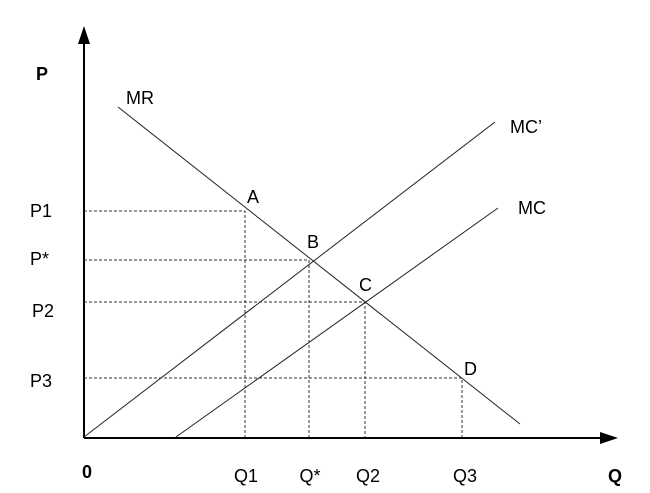 Image resolution: width=650 pixels, height=493 pixels. Describe the element at coordinates (39, 259) in the screenshot. I see `price-label: P*` at that location.